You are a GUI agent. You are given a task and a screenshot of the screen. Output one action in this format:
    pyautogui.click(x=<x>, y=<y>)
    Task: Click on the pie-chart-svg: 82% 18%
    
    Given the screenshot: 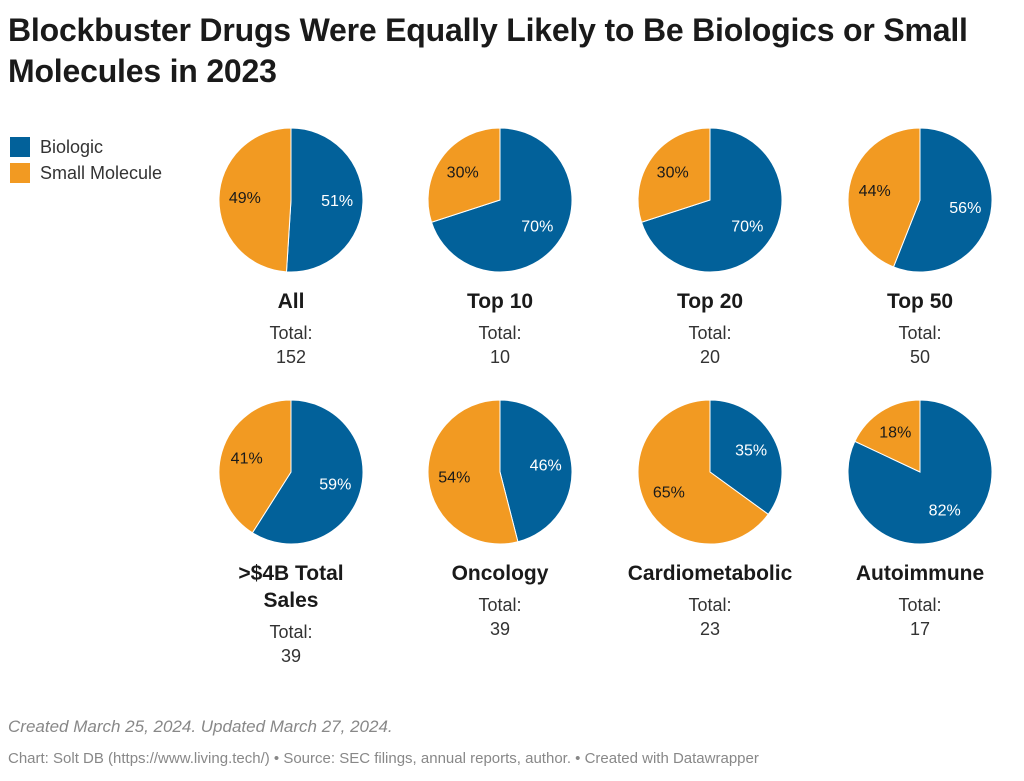 What is the action you would take?
    pyautogui.click(x=920, y=472)
    